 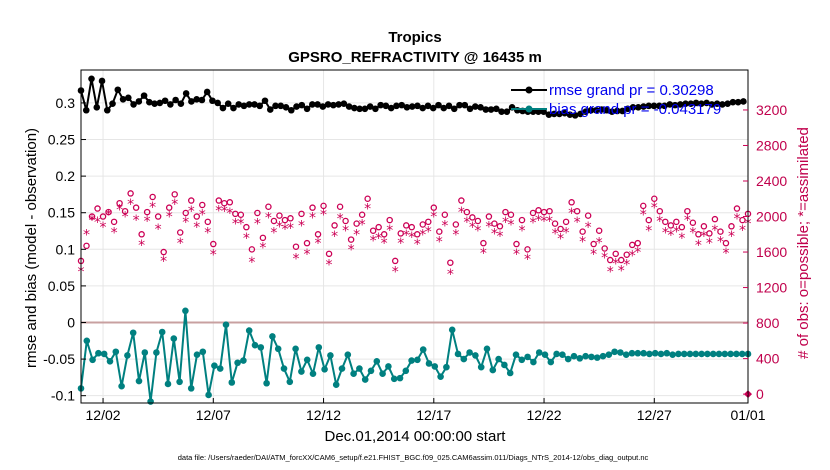 I want to click on y-left-tick-label: 0.1, so click(x=66, y=249).